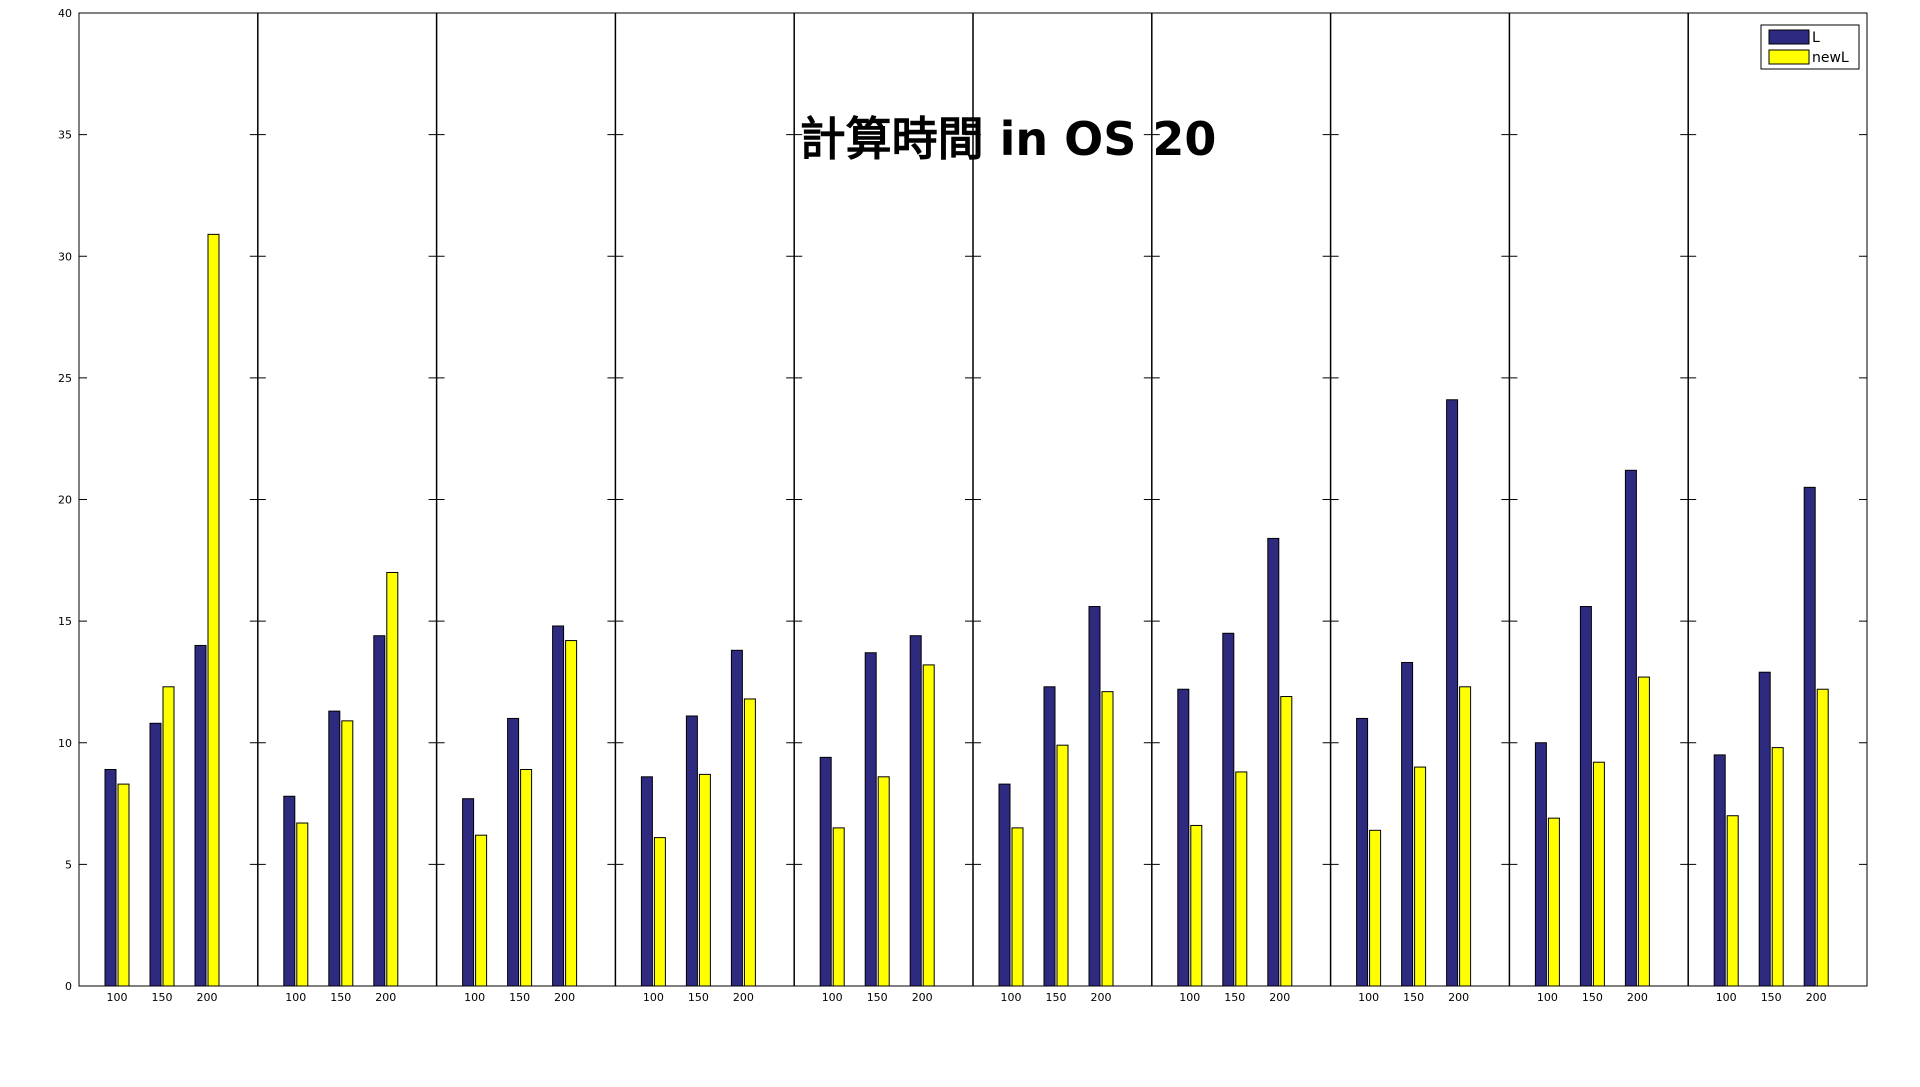 The height and width of the screenshot is (1087, 1920). What do you see at coordinates (68, 864) in the screenshot?
I see `y-tick-label: 5` at bounding box center [68, 864].